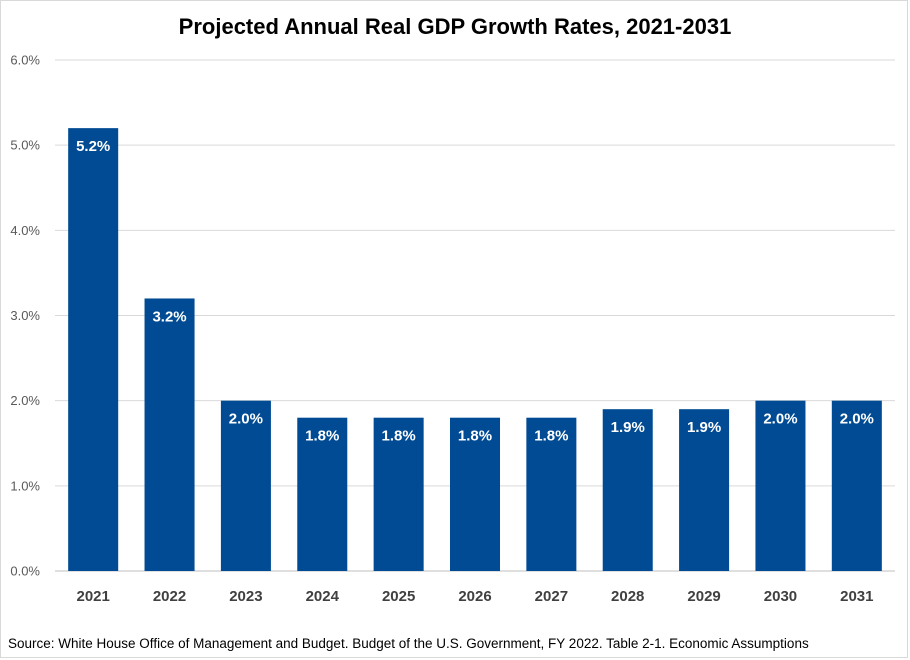  What do you see at coordinates (169, 316) in the screenshot?
I see `data-label: 3.2%` at bounding box center [169, 316].